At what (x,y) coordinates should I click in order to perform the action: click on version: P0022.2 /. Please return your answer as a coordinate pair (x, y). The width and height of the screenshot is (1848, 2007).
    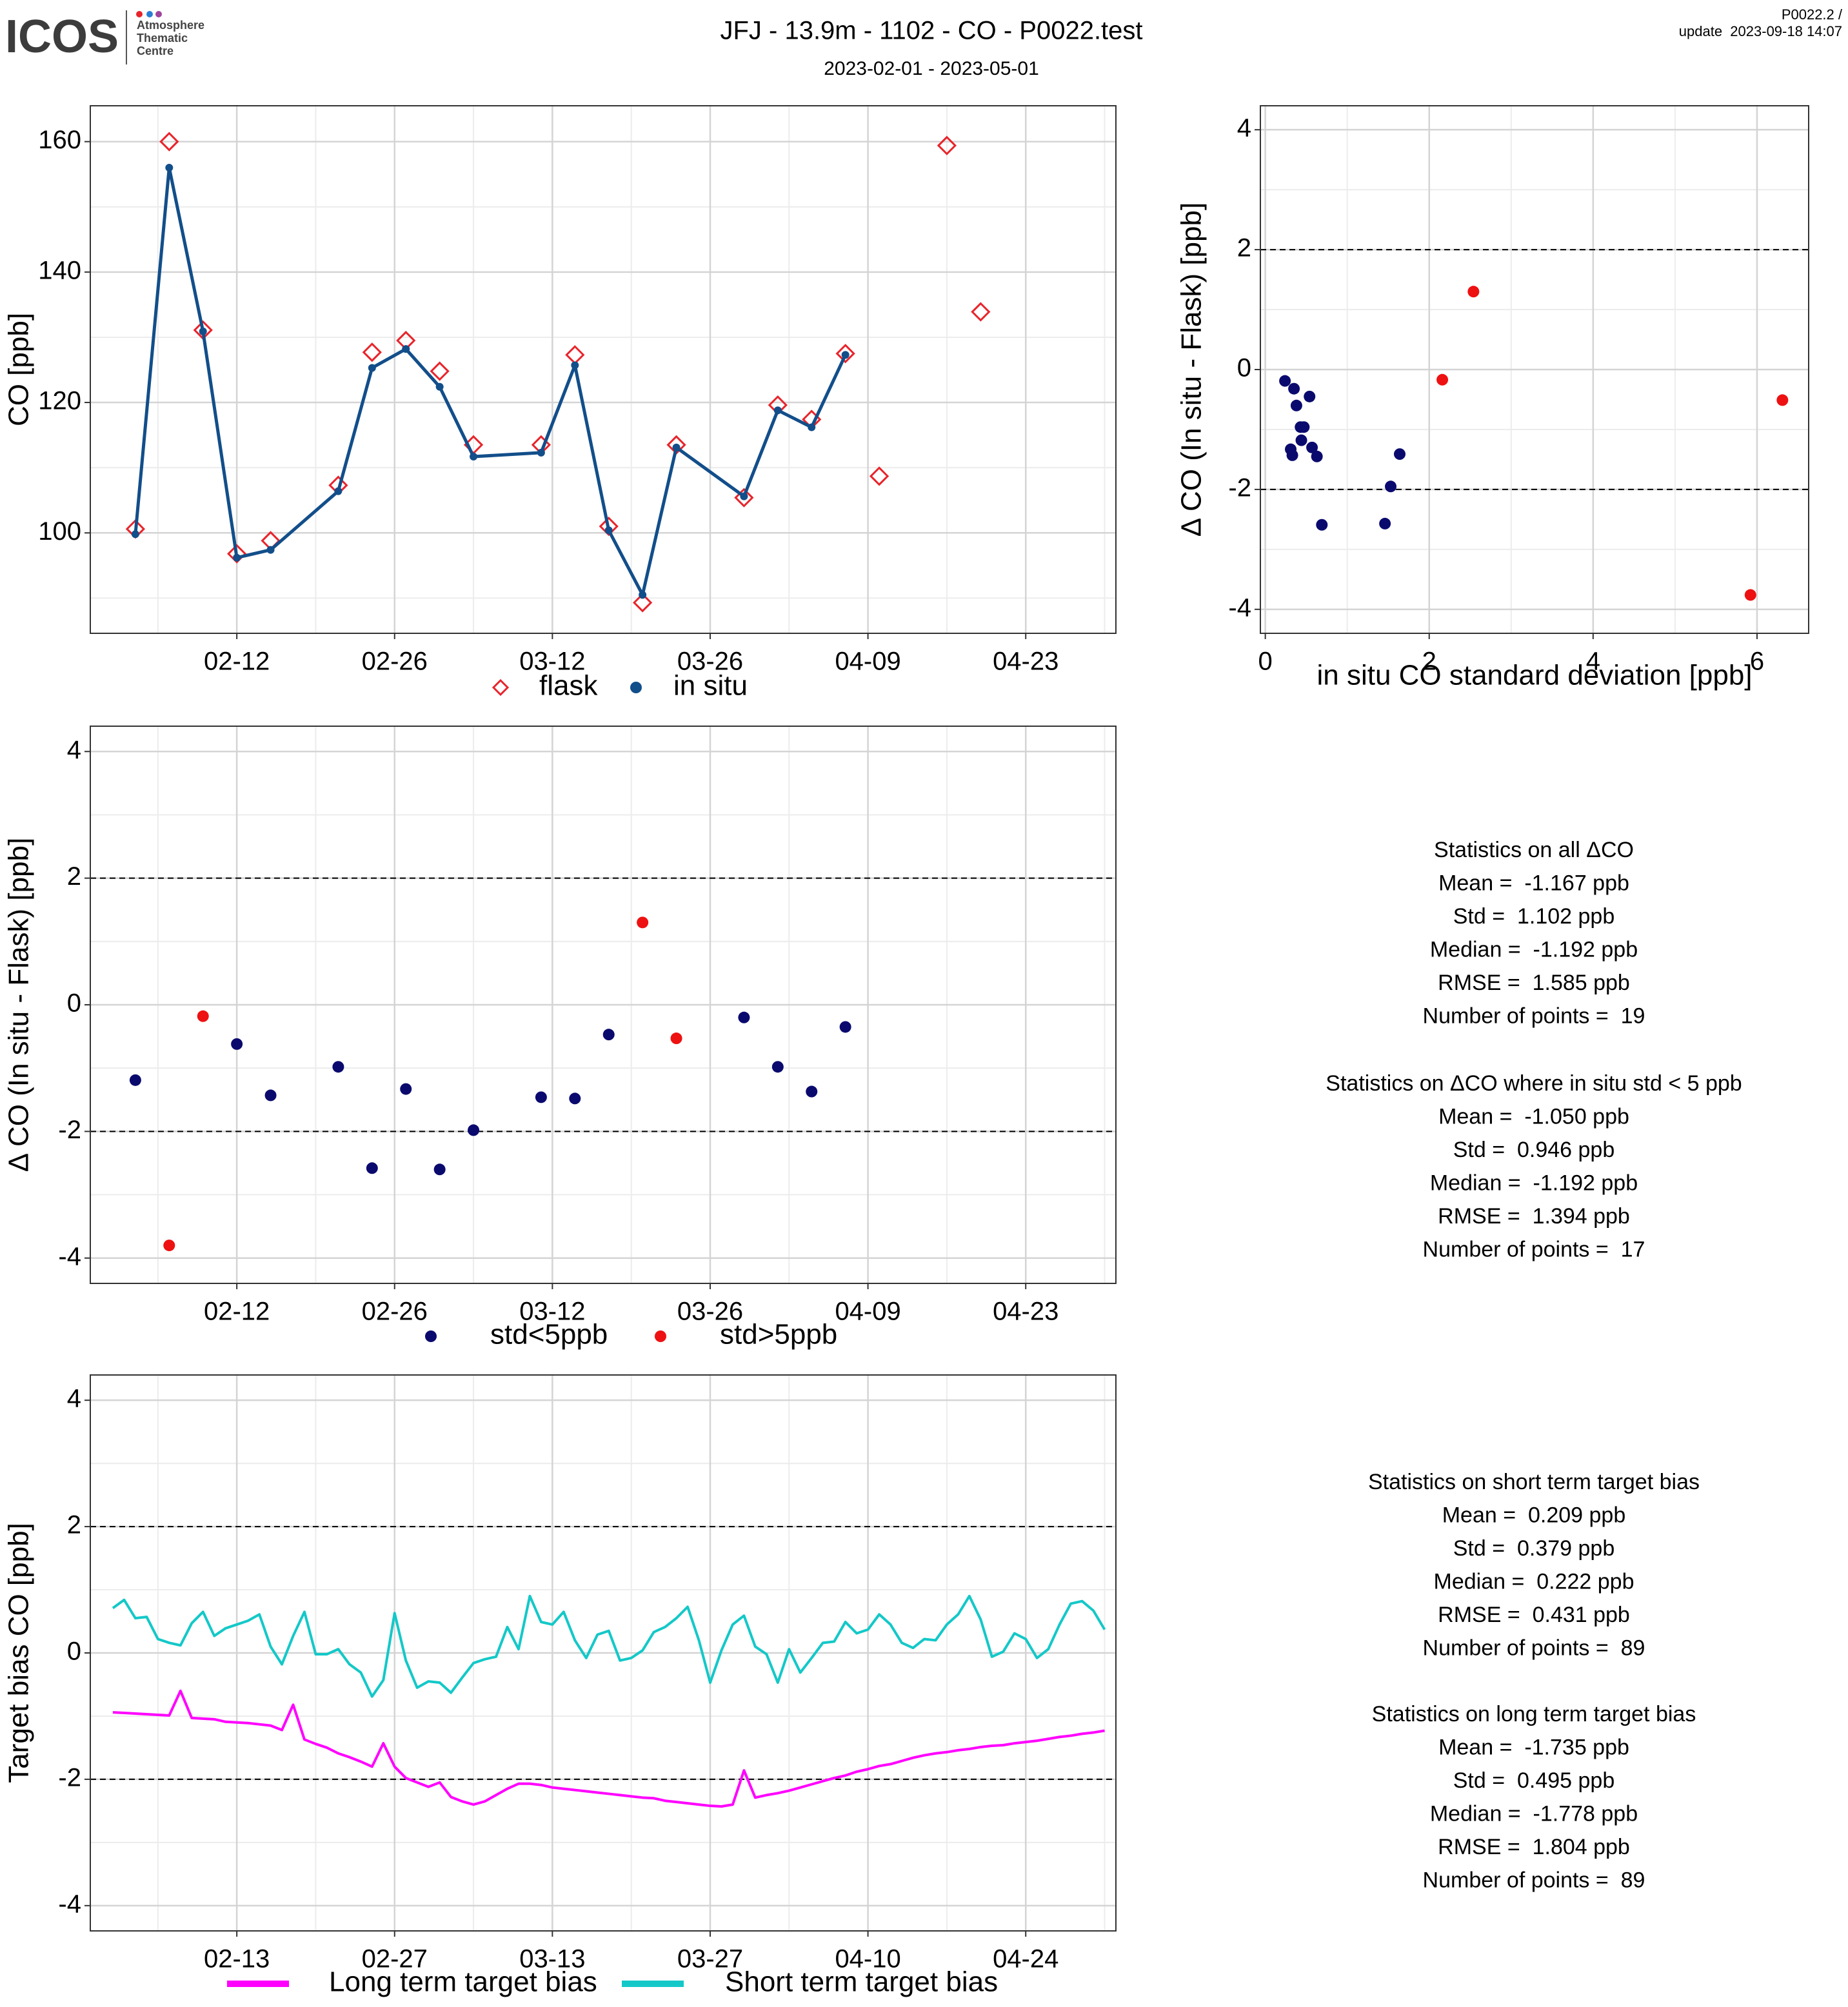
    Looking at the image, I should click on (1812, 14).